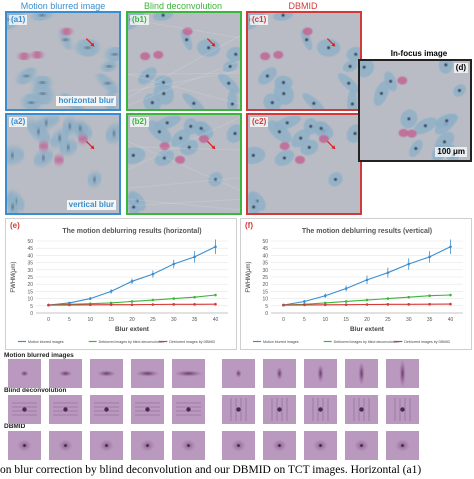  Describe the element at coordinates (18, 20) in the screenshot. I see `panel-label-a1: (a1)` at that location.